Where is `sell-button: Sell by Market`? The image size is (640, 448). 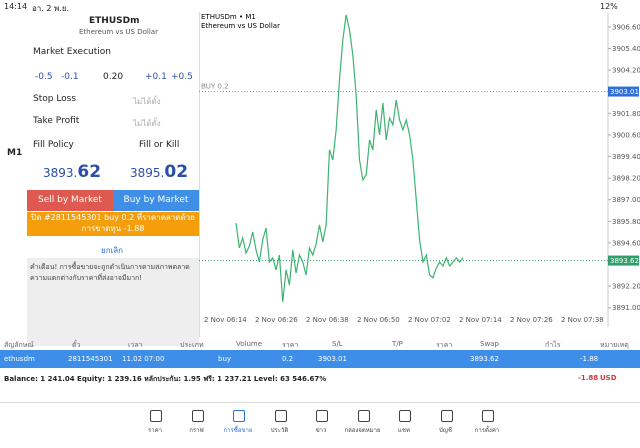 sell-button: Sell by Market is located at coordinates (70, 200).